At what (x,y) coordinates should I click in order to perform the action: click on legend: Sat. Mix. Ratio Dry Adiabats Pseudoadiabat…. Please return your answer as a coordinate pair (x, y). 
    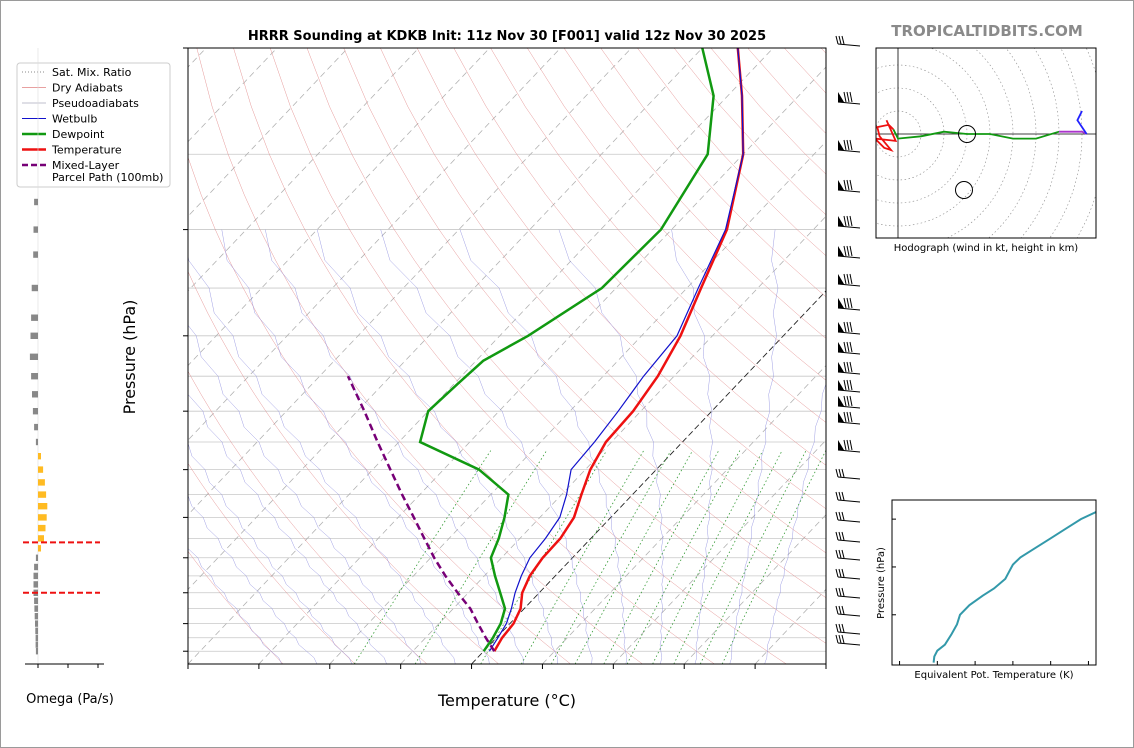
    Looking at the image, I should click on (93, 125).